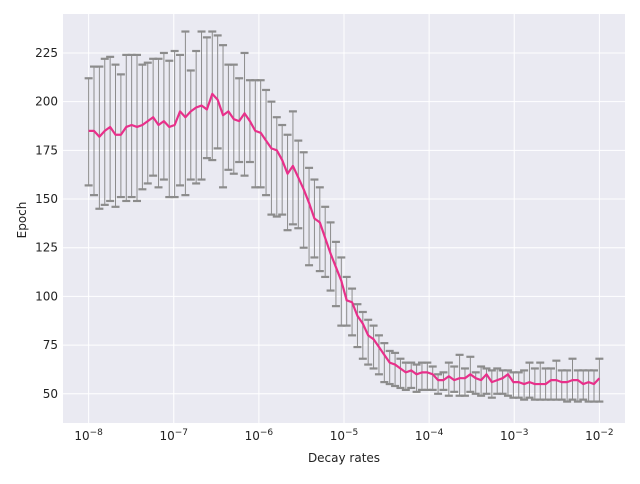  What do you see at coordinates (429, 435) in the screenshot?
I see `x-tick-label: 10⁻⁴` at bounding box center [429, 435].